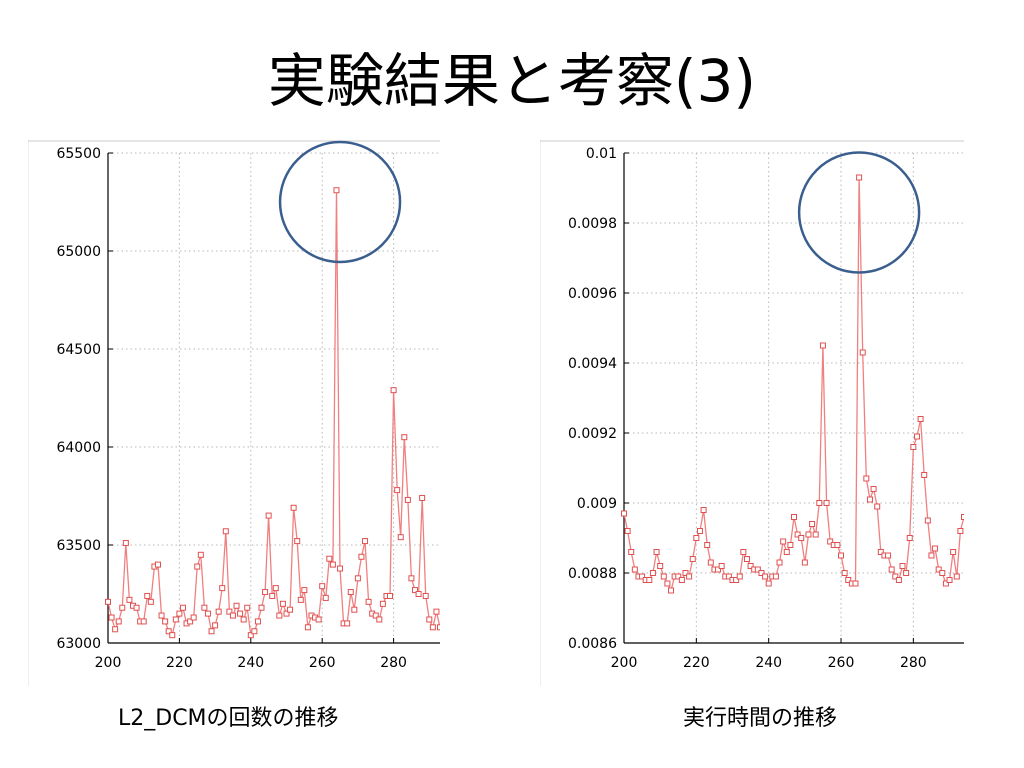  What do you see at coordinates (601, 154) in the screenshot?
I see `y-tick-label: 0.01` at bounding box center [601, 154].